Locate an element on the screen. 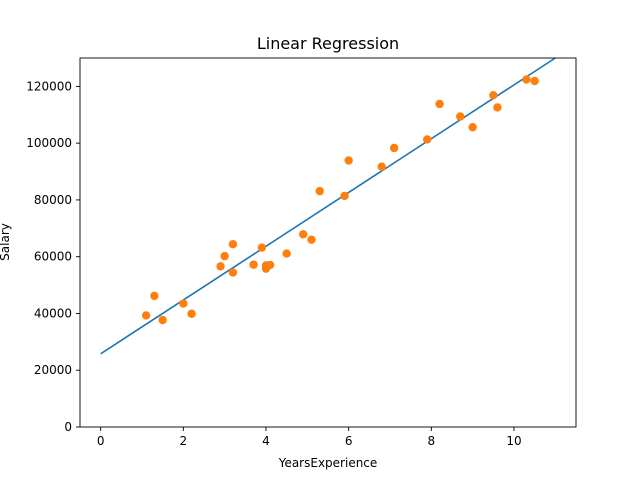 This screenshot has width=640, height=480. y-tick-label: 120000 is located at coordinates (49, 86).